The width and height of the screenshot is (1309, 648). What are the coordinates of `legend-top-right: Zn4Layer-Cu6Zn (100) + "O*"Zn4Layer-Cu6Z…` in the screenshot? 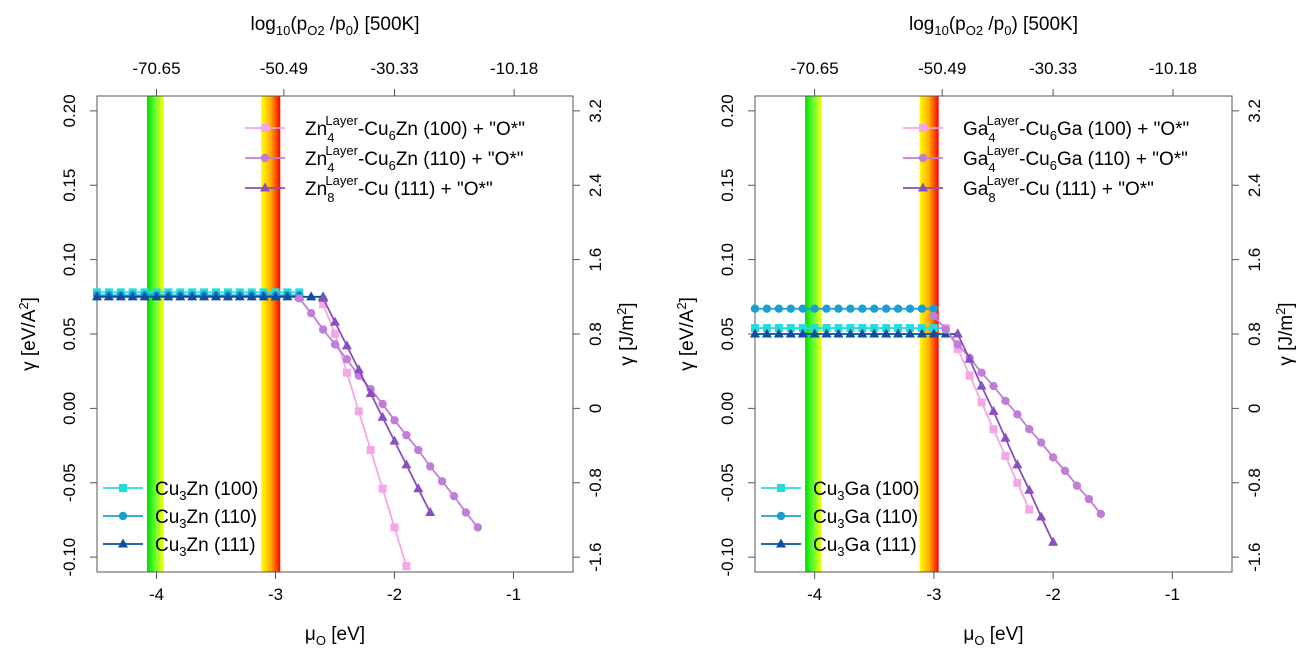 It's located at (385, 159).